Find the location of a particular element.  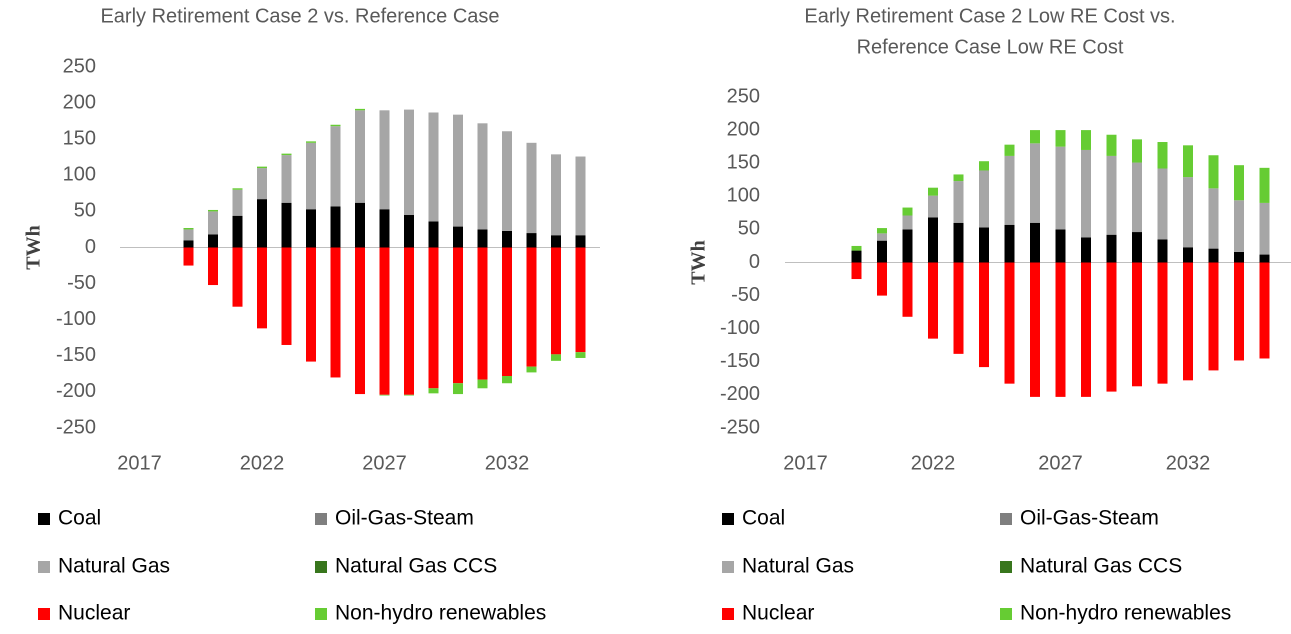

chart-title: Reference Case Low RE Cost is located at coordinates (990, 47).